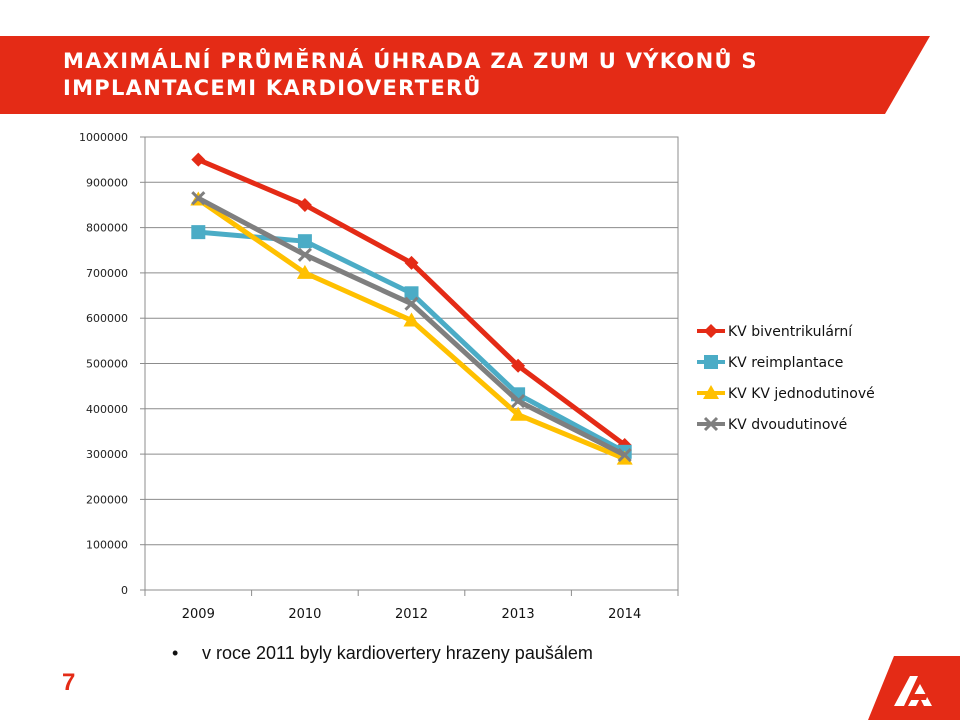 The width and height of the screenshot is (960, 720). What do you see at coordinates (69, 682) in the screenshot?
I see `page-number: 7` at bounding box center [69, 682].